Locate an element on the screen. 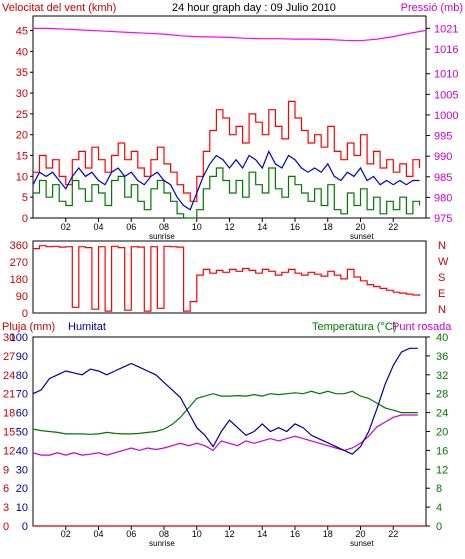 This screenshot has height=559, width=465. humidity-tick-label: 90 is located at coordinates (22, 357).